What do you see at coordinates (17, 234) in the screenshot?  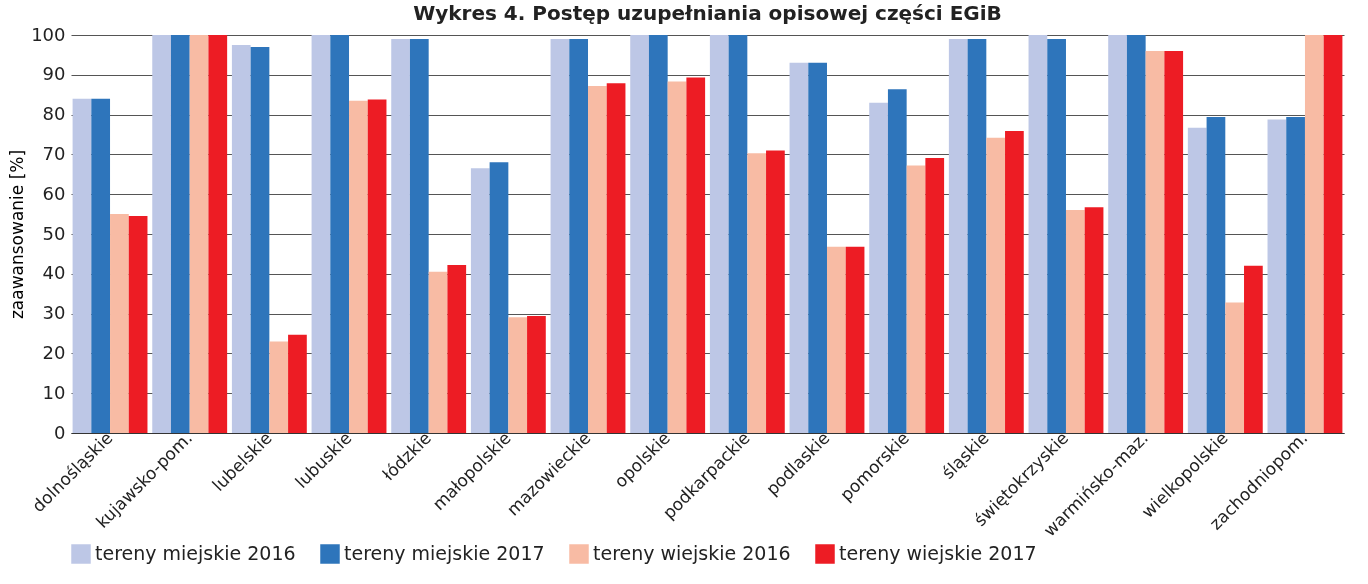 I see `y-axis-title: zaawansowanie [%]` at bounding box center [17, 234].